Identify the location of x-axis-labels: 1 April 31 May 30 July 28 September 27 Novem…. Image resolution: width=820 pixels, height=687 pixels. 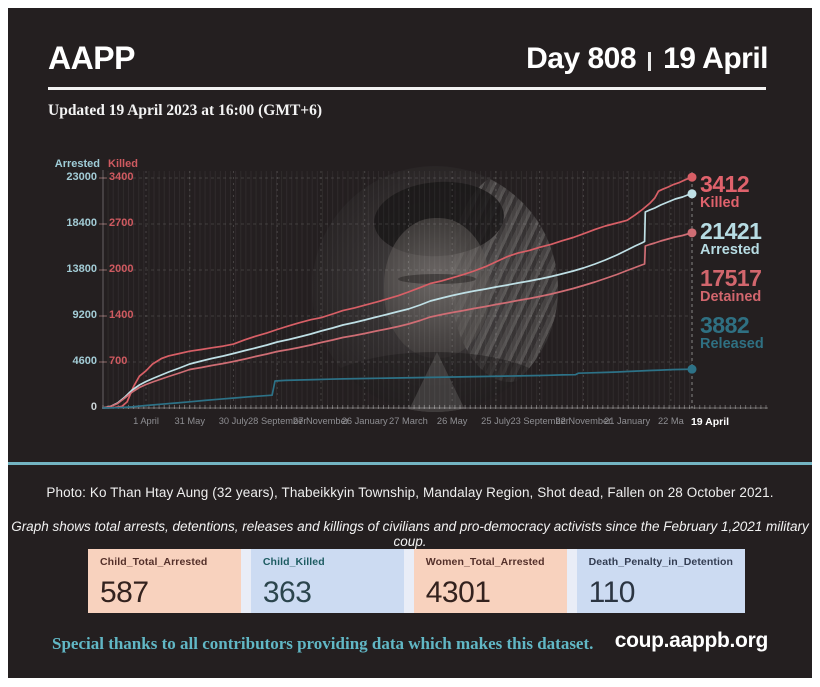
(410, 423).